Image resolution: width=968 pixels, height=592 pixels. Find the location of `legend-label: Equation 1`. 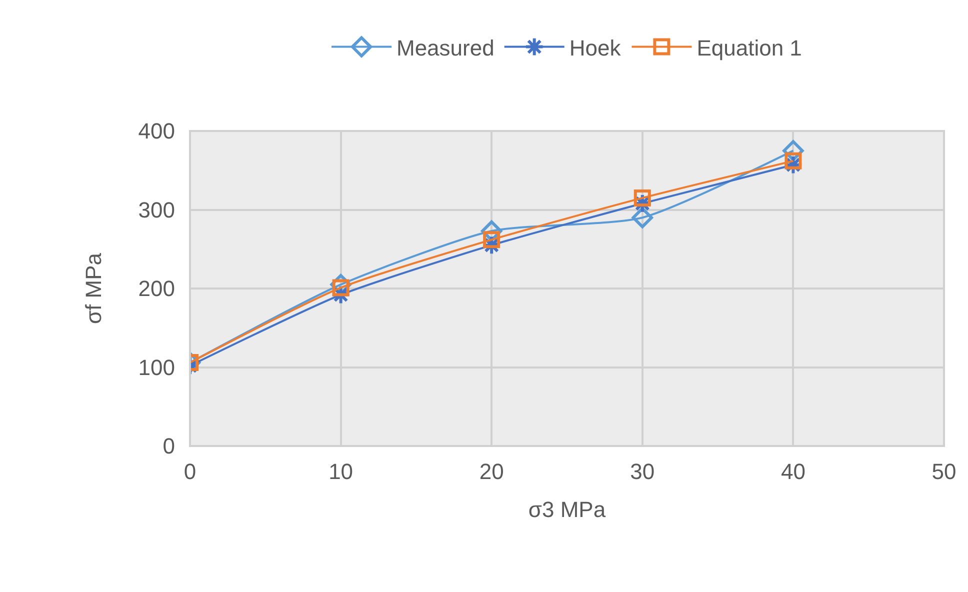

legend-label: Equation 1 is located at coordinates (749, 47).